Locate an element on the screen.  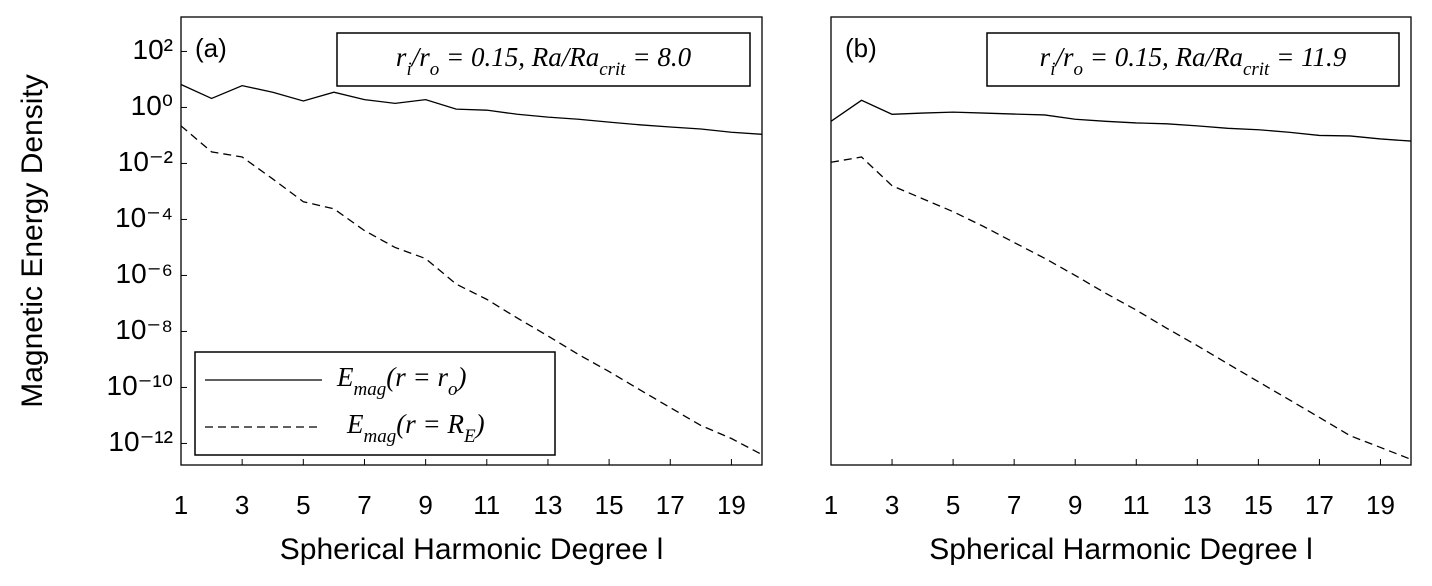
y-tick-label: 10² is located at coordinates (153, 49).